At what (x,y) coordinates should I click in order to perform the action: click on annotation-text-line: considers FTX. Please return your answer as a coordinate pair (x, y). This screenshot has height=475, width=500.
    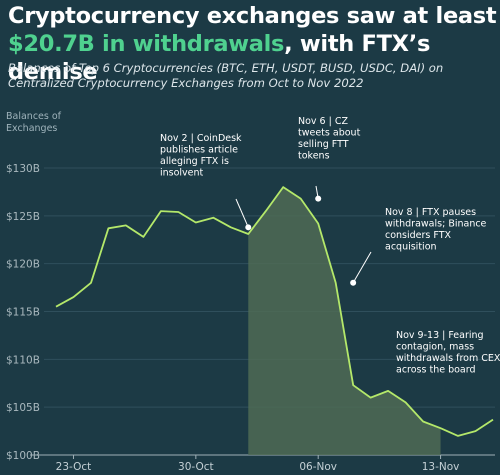
    Looking at the image, I should click on (418, 235).